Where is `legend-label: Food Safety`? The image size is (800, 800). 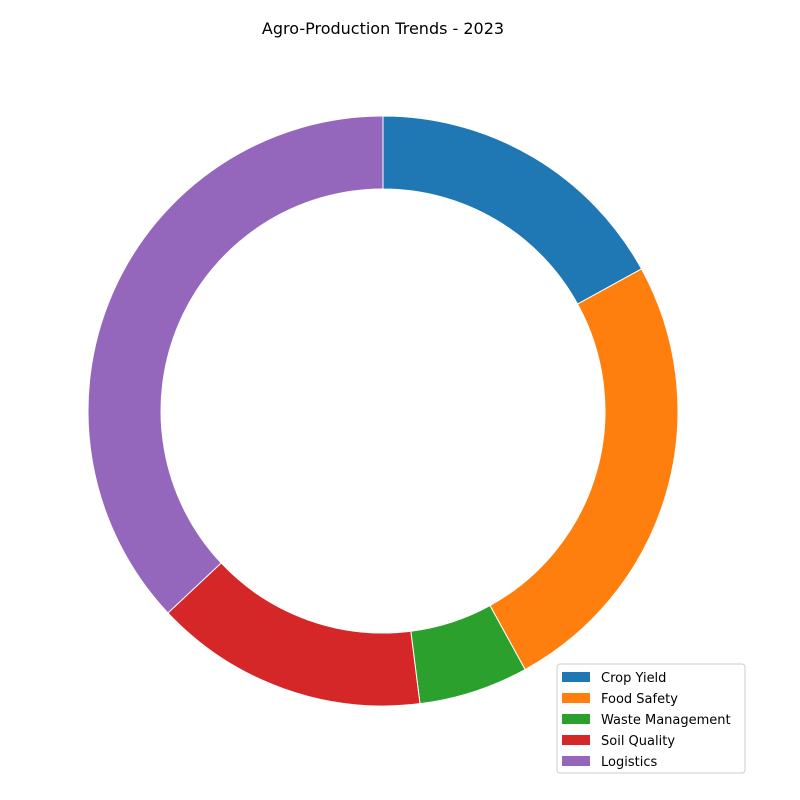 legend-label: Food Safety is located at coordinates (639, 699).